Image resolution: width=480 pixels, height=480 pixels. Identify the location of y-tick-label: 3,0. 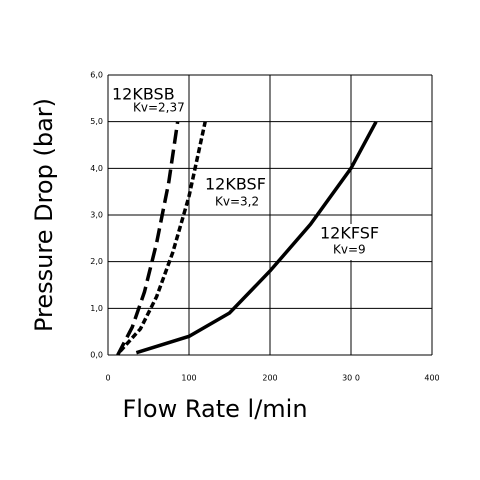
(96, 215).